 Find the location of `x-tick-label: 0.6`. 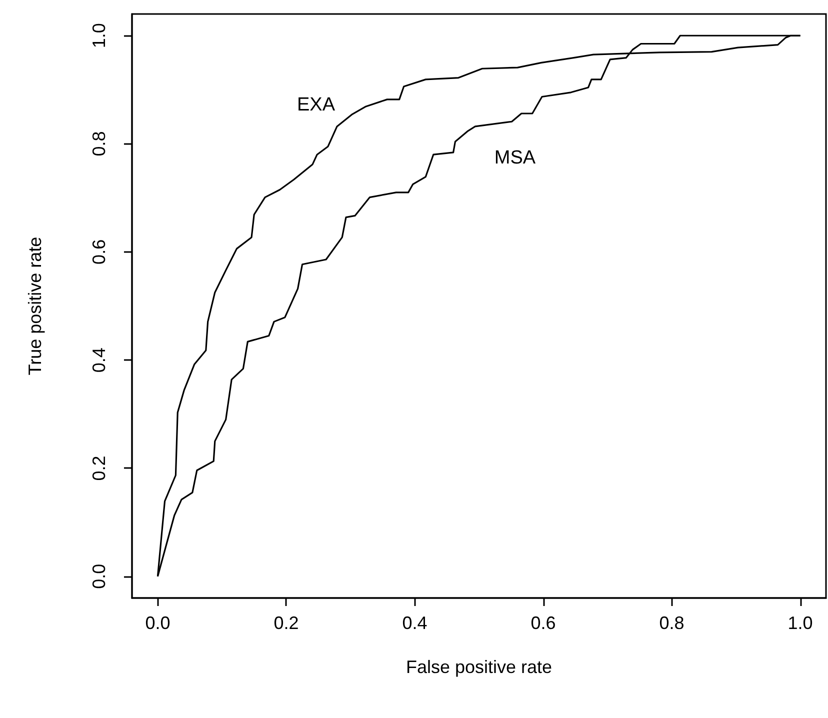

x-tick-label: 0.6 is located at coordinates (543, 623).